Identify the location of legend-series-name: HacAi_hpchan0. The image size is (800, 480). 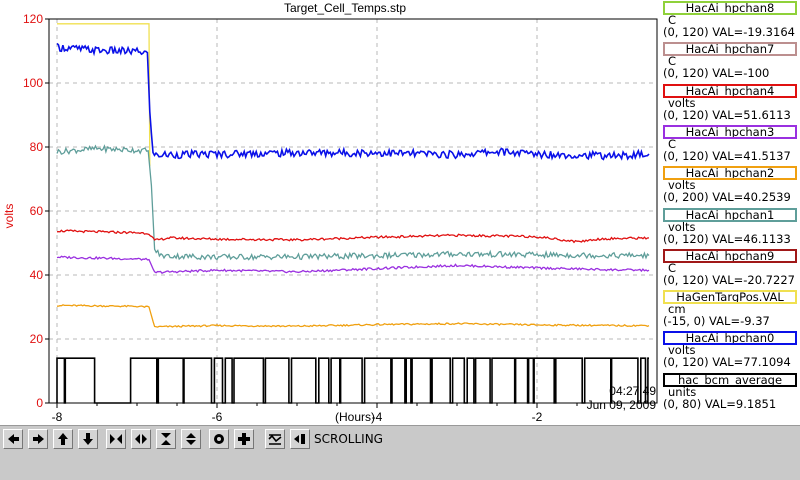
(730, 338).